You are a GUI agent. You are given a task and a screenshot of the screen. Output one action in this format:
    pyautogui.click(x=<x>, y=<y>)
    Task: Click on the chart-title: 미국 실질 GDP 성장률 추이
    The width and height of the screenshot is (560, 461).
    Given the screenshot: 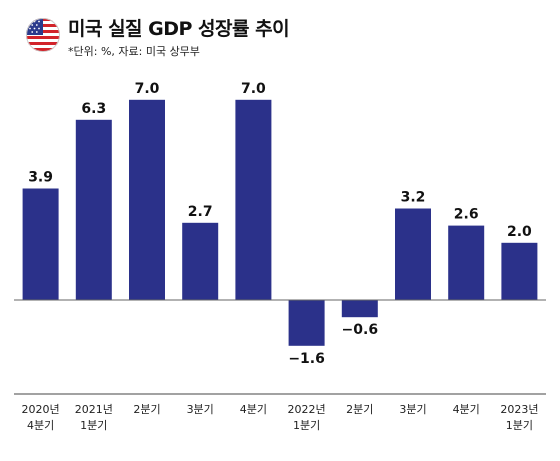 What is the action you would take?
    pyautogui.click(x=179, y=29)
    